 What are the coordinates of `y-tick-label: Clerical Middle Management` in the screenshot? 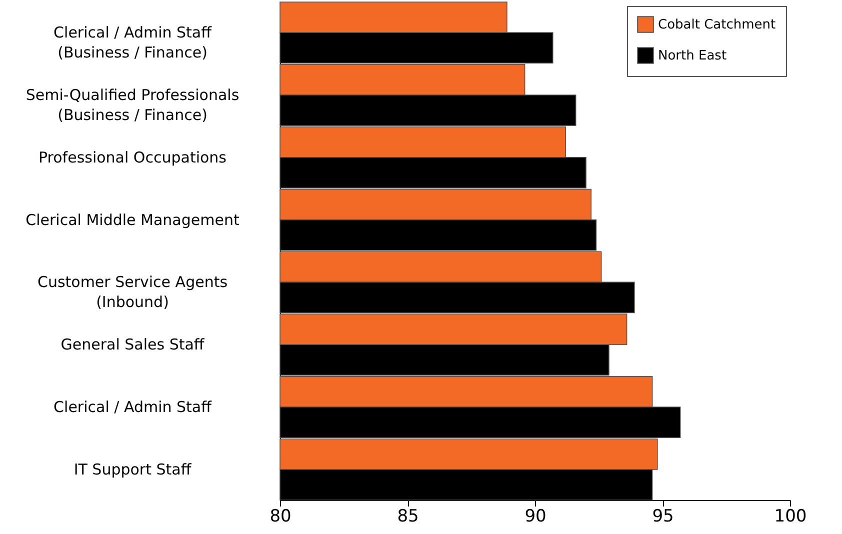 It's located at (133, 219).